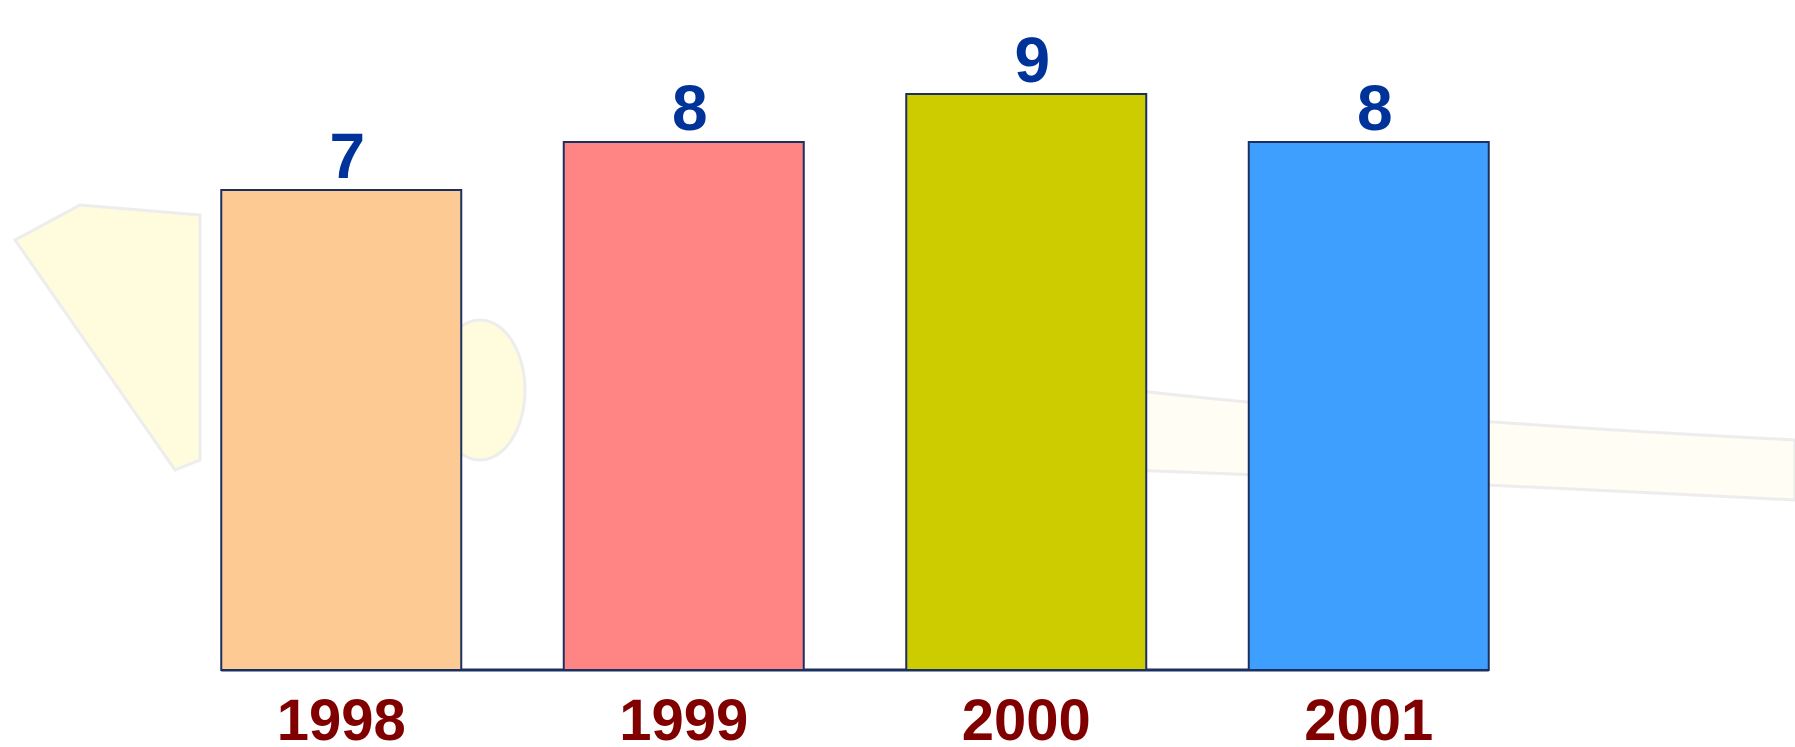 The image size is (1795, 747). I want to click on x-tick-label: 1998, so click(341, 717).